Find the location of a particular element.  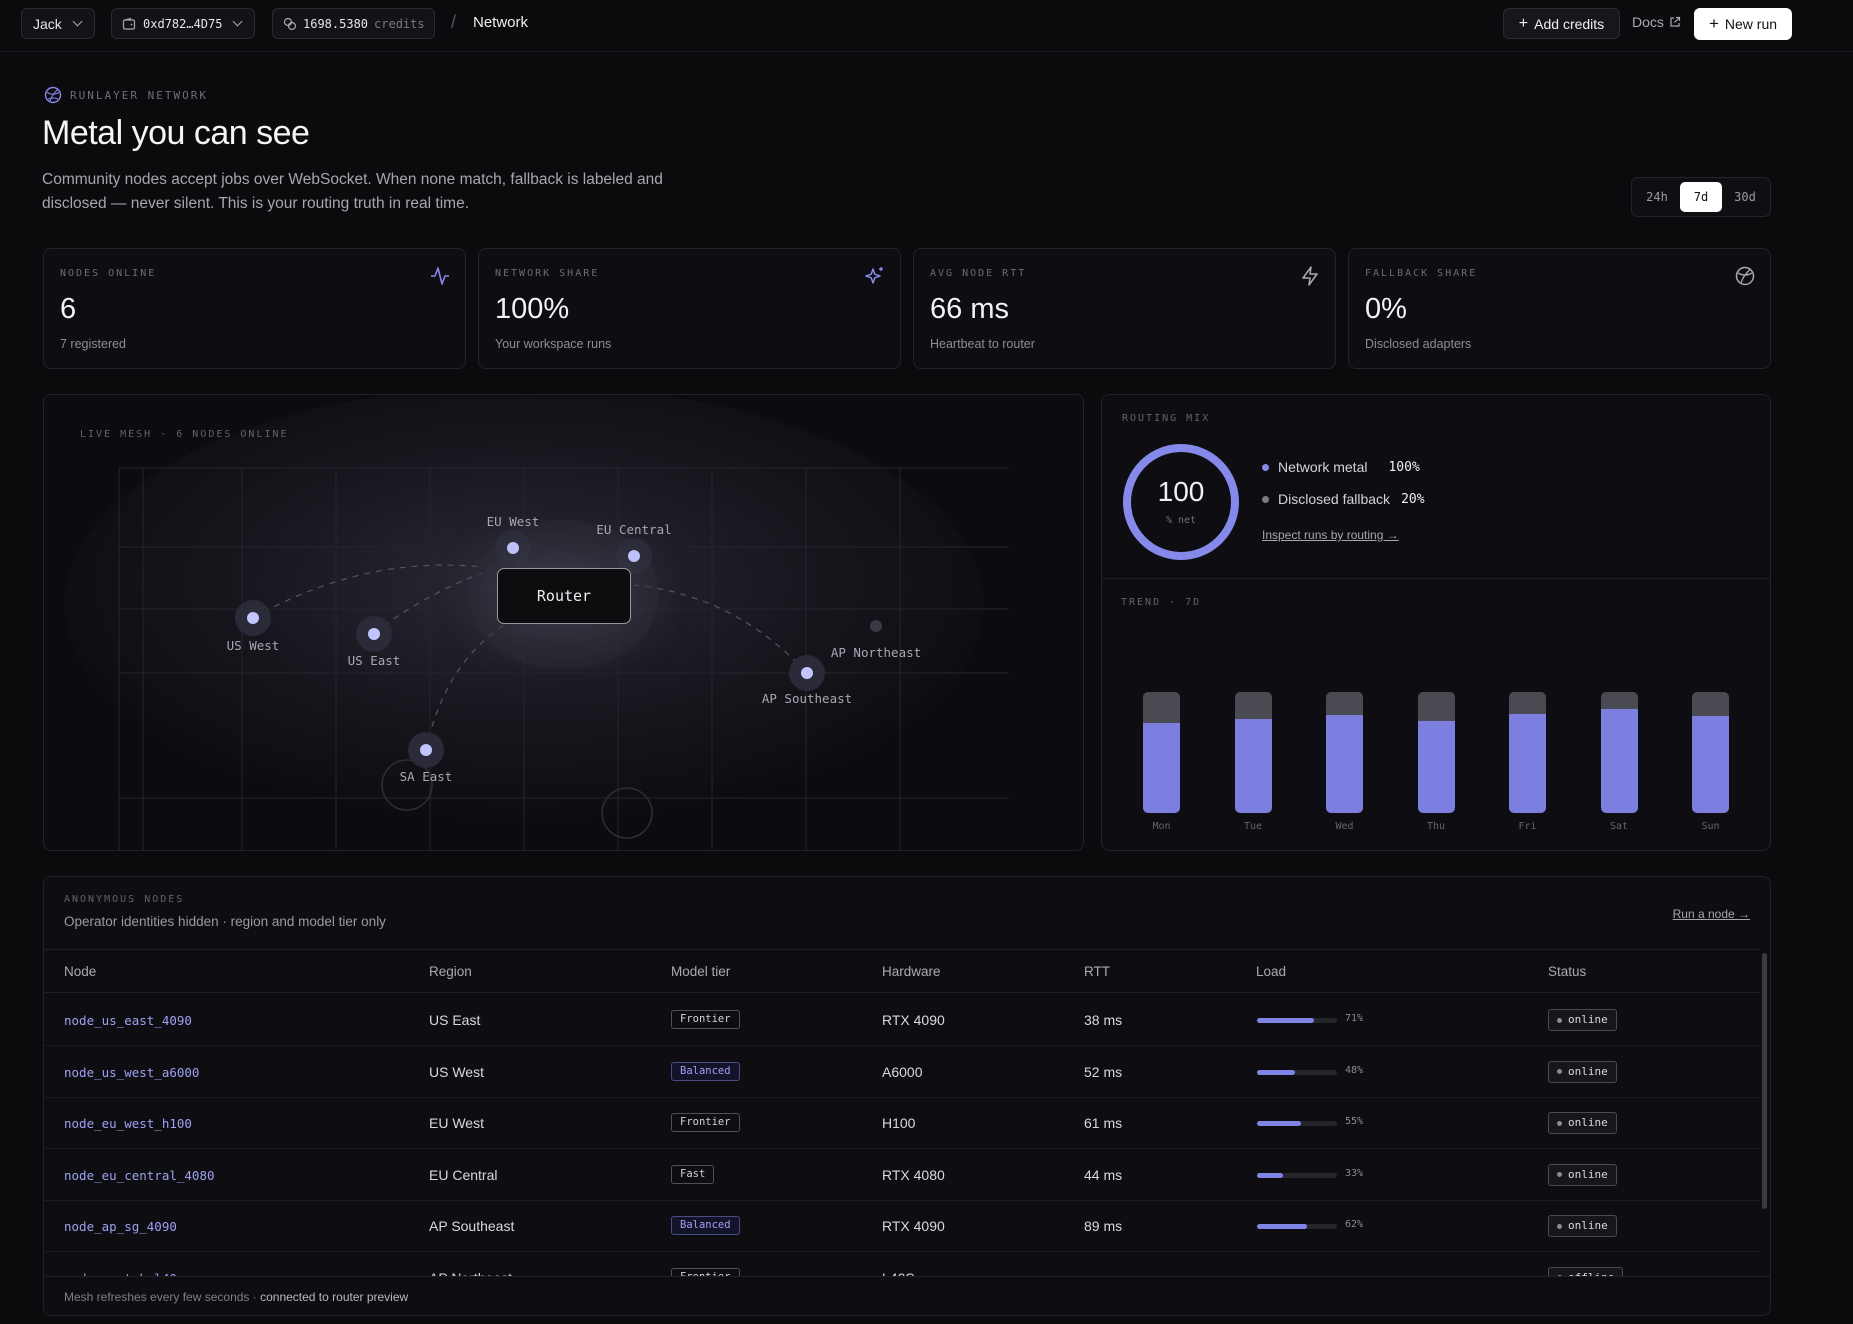

eyebrow-text: RUNLAYER NETWORK is located at coordinates (139, 95).